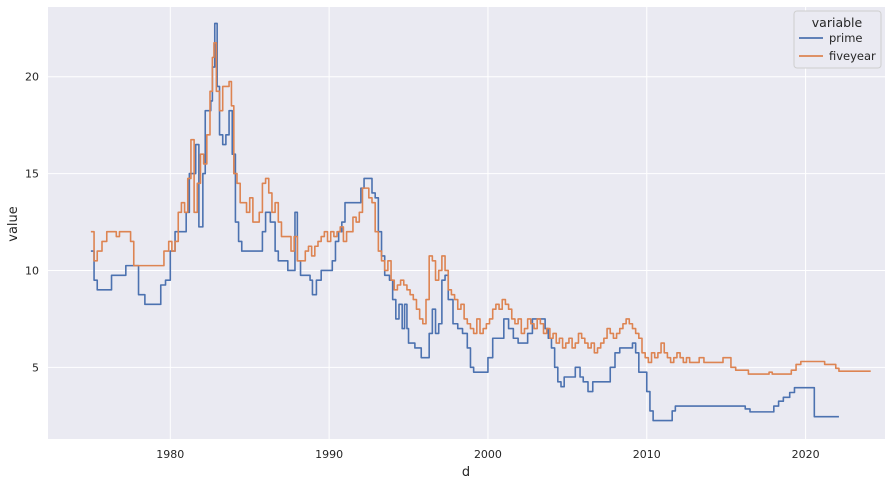 Image resolution: width=891 pixels, height=485 pixels. I want to click on y-tick-label: 15, so click(32, 174).